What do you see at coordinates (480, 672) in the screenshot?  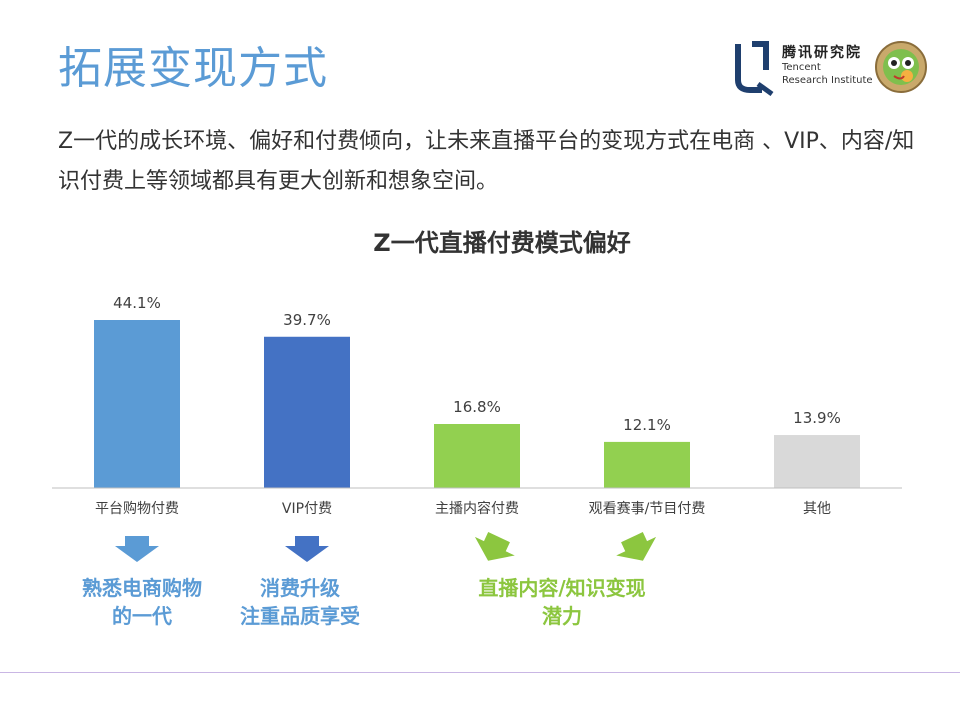 I see `footer-divider` at bounding box center [480, 672].